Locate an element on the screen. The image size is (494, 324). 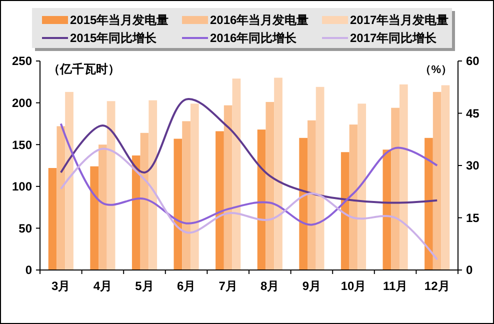
x-tick-label: 3月 is located at coordinates (61, 286).